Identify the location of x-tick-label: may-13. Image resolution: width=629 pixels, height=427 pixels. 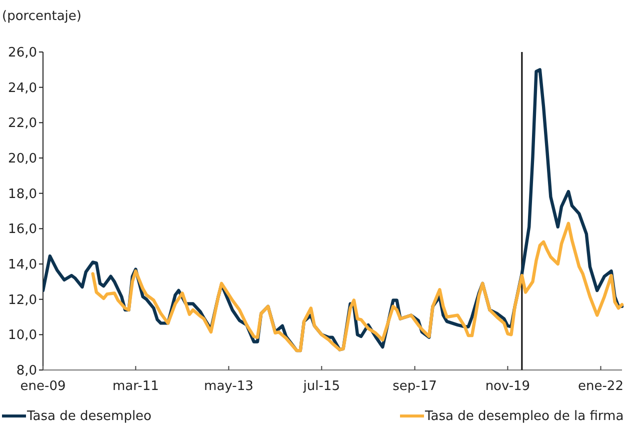
(229, 386).